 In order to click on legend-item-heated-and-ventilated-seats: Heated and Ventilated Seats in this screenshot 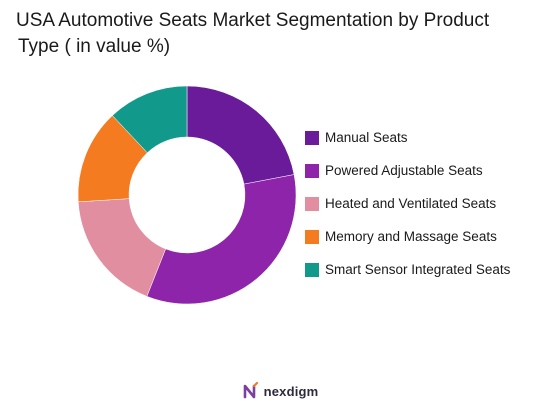, I will do `click(407, 203)`.